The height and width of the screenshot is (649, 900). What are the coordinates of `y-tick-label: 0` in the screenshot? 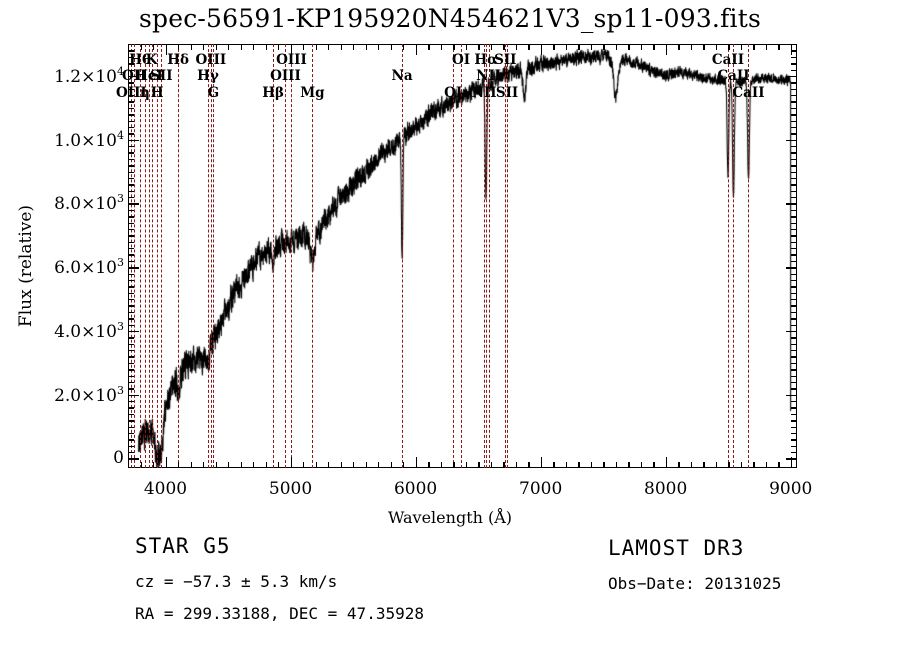 It's located at (118, 458).